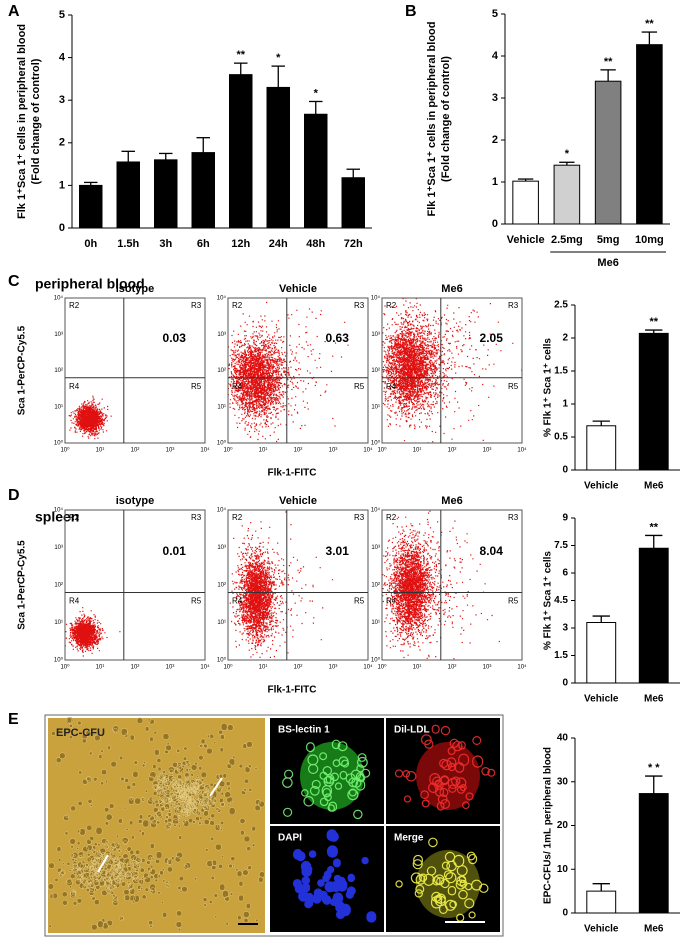  I want to click on quadrant-percent: 2.05, so click(492, 338).